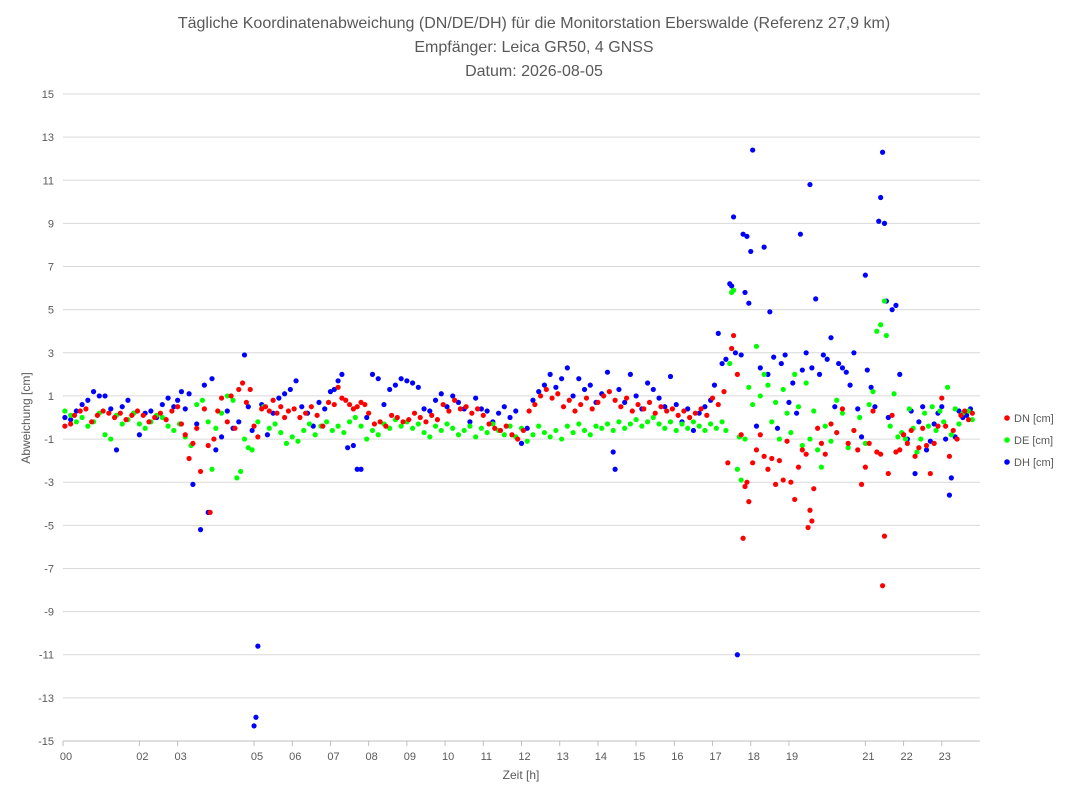 This screenshot has width=1068, height=801. What do you see at coordinates (1033, 441) in the screenshot?
I see `legend-label: DE [cm]` at bounding box center [1033, 441].